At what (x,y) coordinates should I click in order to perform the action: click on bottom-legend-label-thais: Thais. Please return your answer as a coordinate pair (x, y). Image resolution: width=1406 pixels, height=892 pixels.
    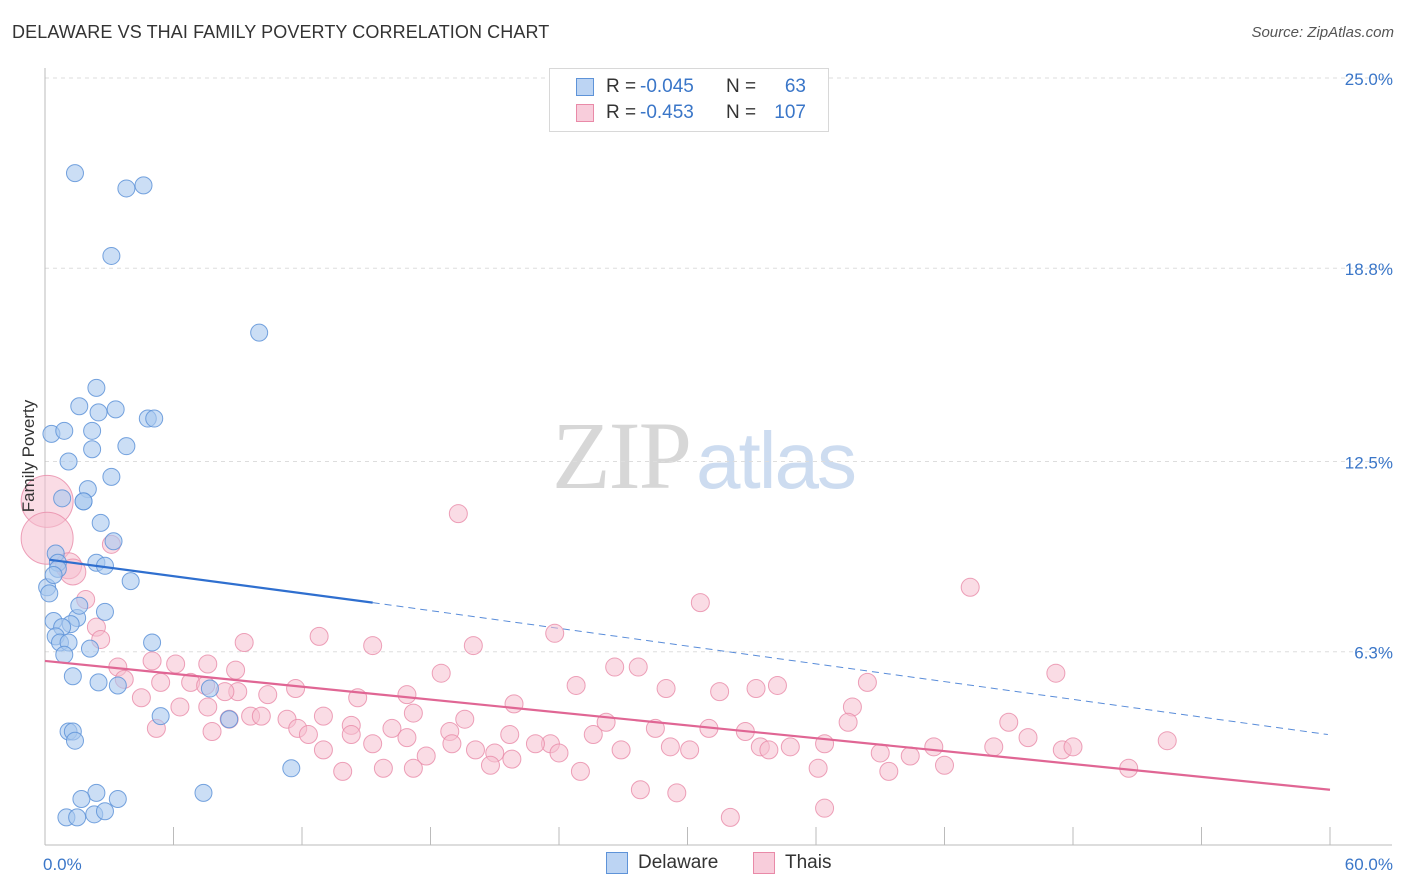
    Looking at the image, I should click on (808, 862).